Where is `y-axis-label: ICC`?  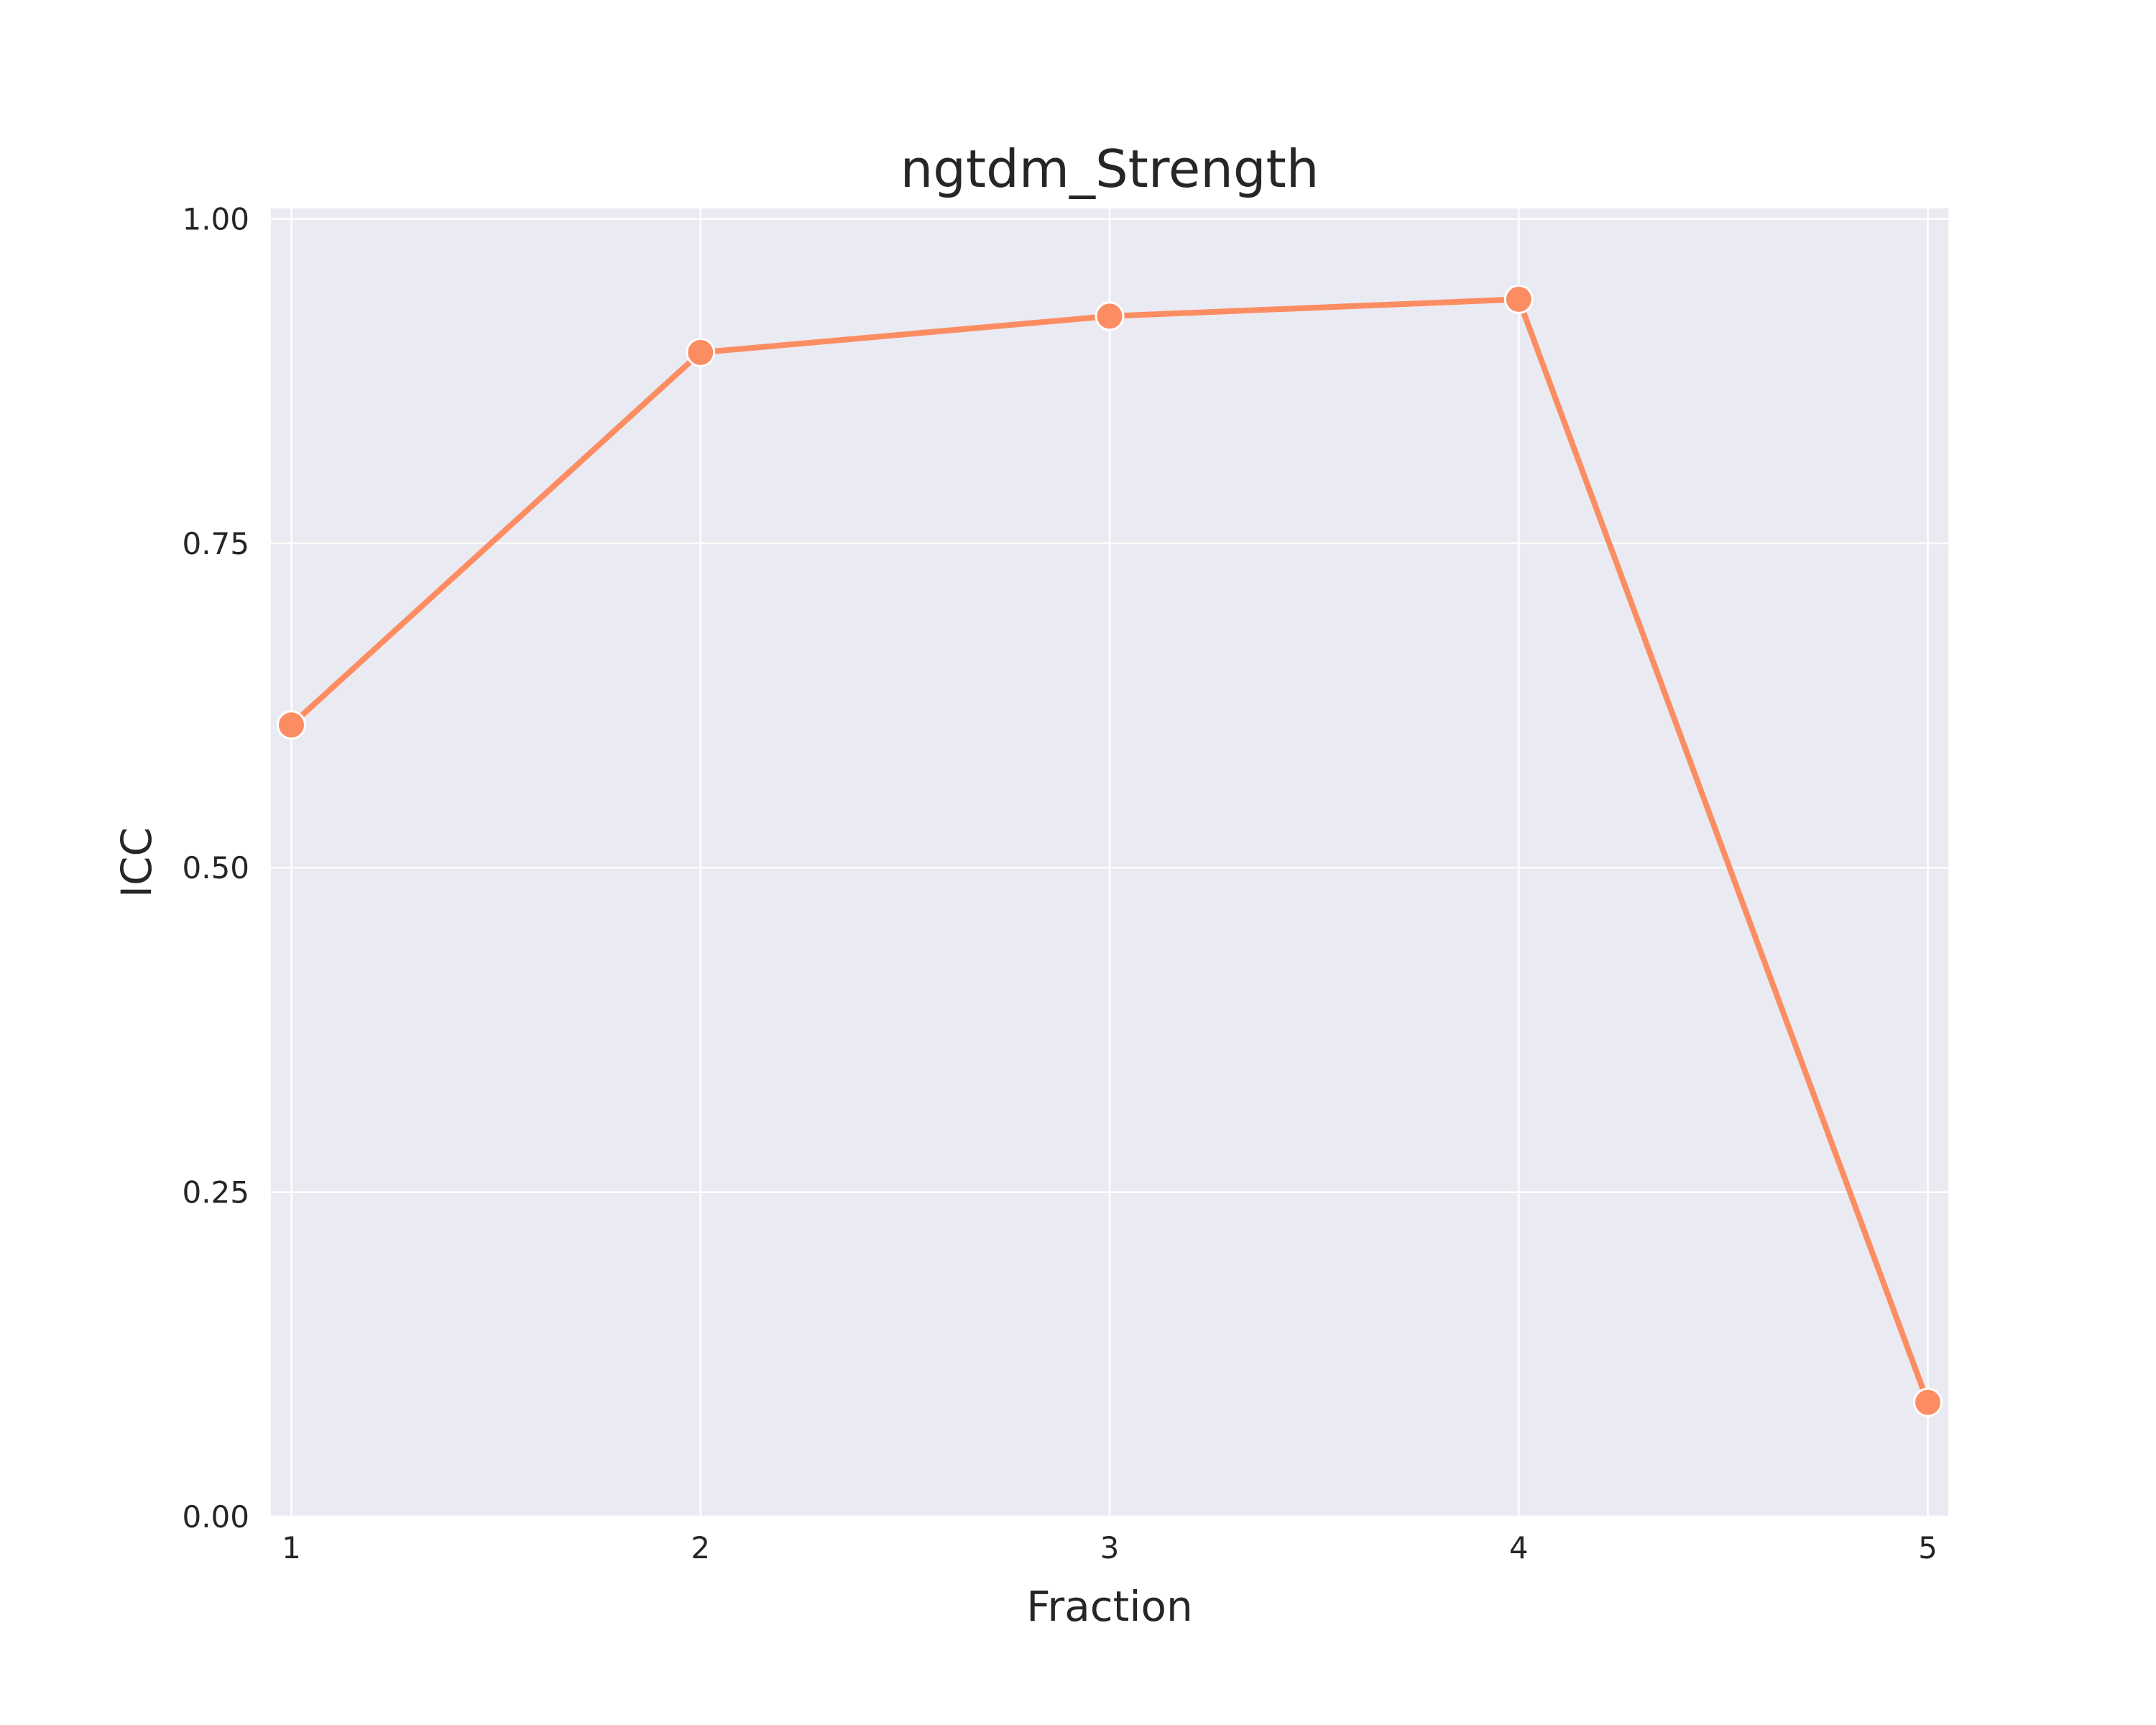 y-axis-label: ICC is located at coordinates (136, 862).